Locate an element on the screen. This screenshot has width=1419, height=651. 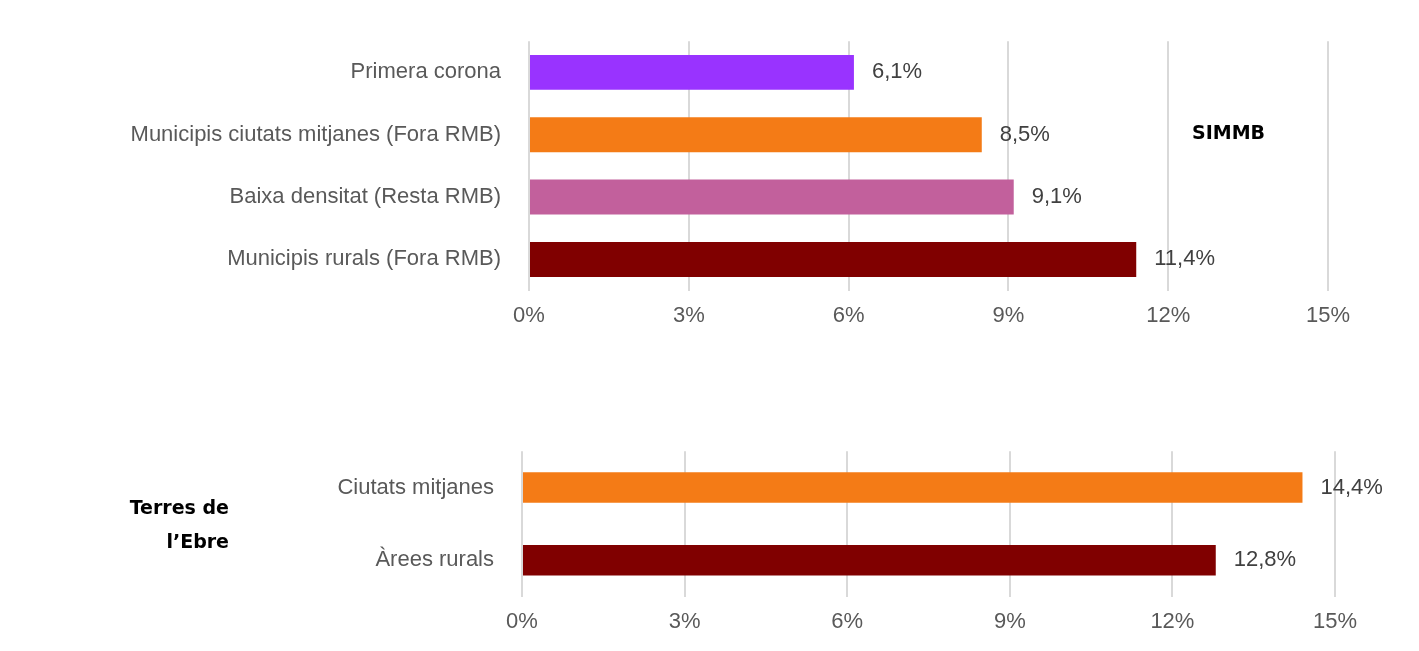
y-tick-label: Municipis ciutats mitjanes (Fora RMB) is located at coordinates (315, 133).